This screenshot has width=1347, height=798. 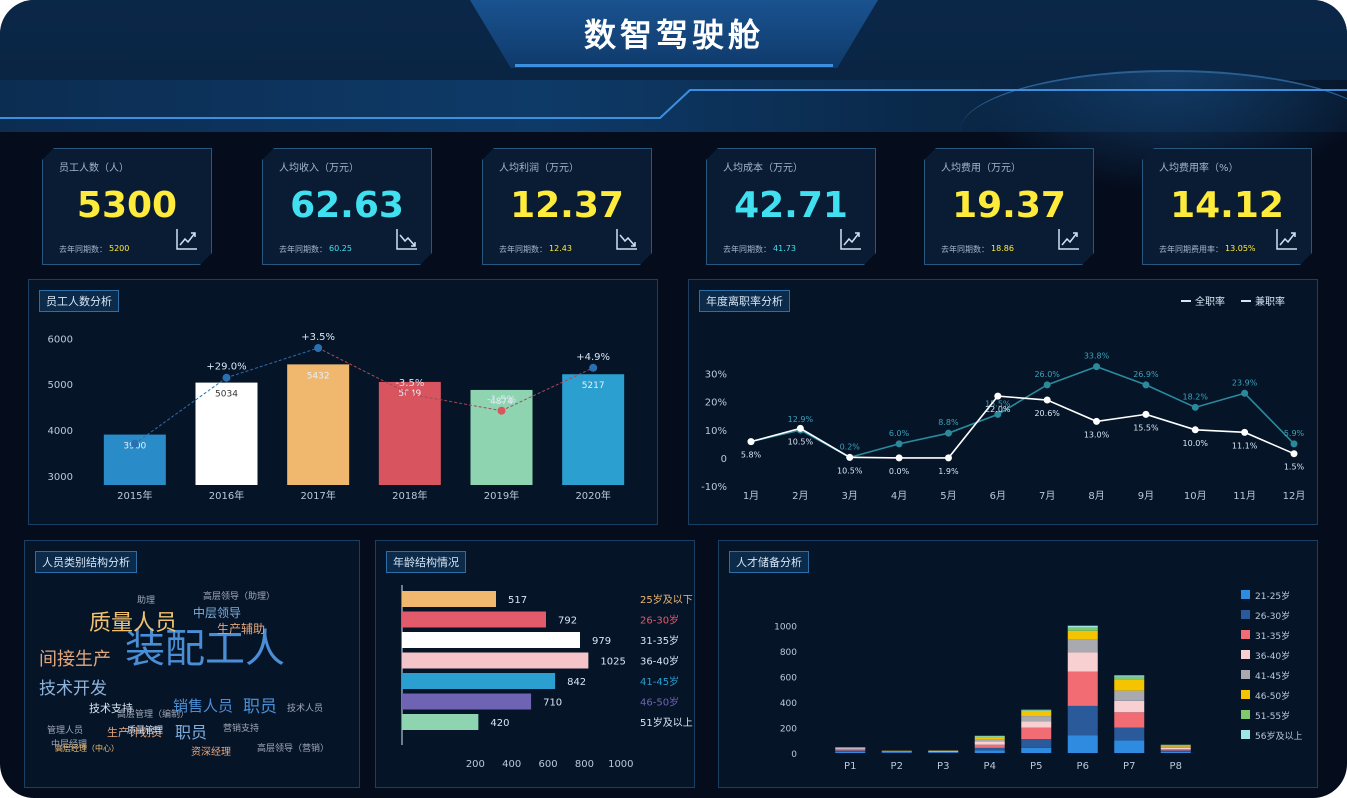 I want to click on bar-value-label: 1025, so click(x=612, y=662).